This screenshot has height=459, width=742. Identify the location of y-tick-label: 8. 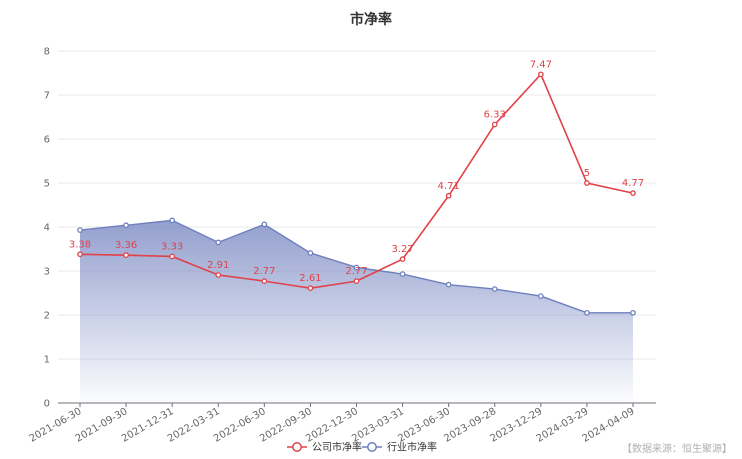
(47, 52).